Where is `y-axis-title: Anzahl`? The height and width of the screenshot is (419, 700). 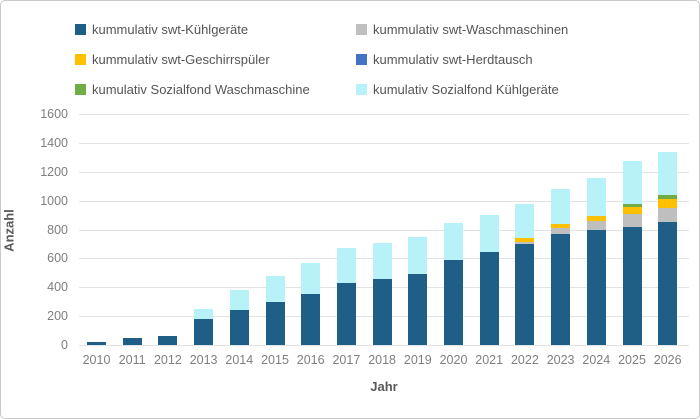
y-axis-title: Anzahl is located at coordinates (9, 230).